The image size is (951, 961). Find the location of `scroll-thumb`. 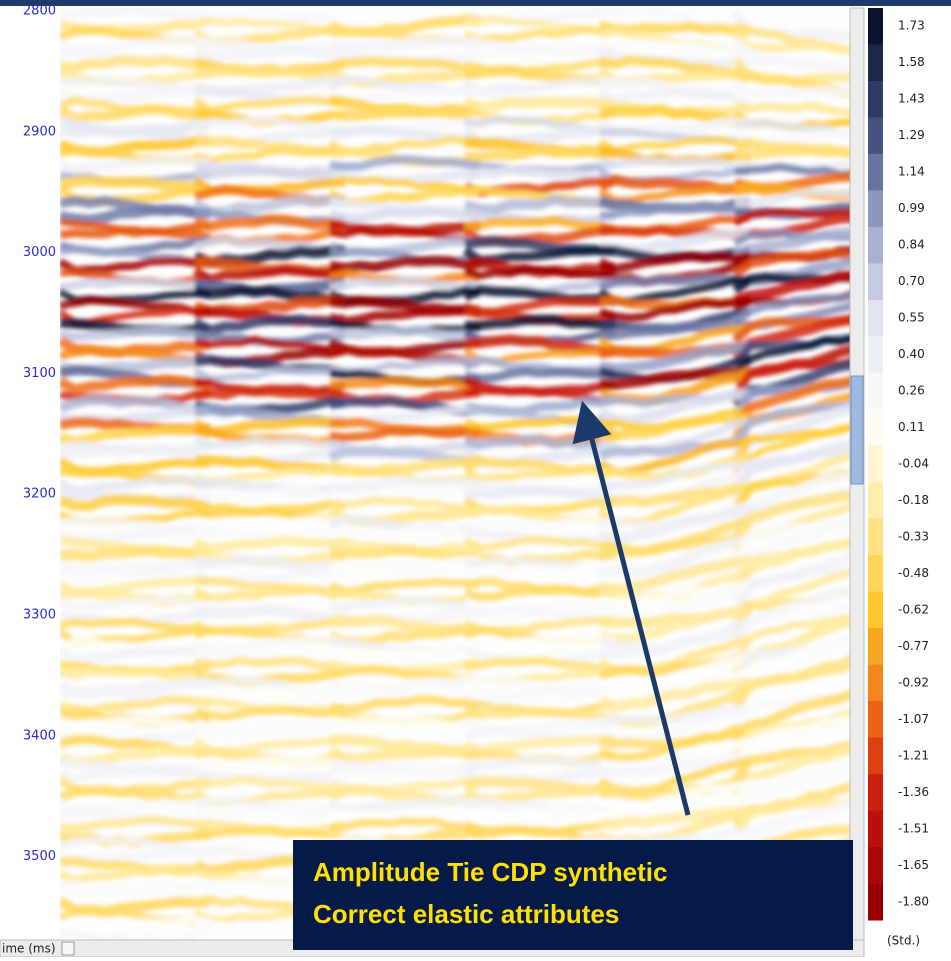

scroll-thumb is located at coordinates (857, 430).